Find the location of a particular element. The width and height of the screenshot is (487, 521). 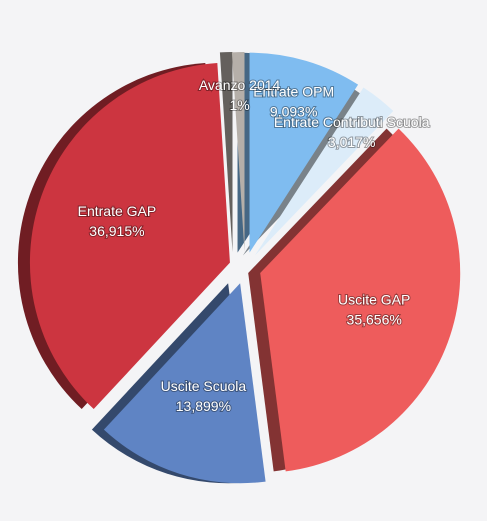

slice-value-label: 35,656% is located at coordinates (374, 319).